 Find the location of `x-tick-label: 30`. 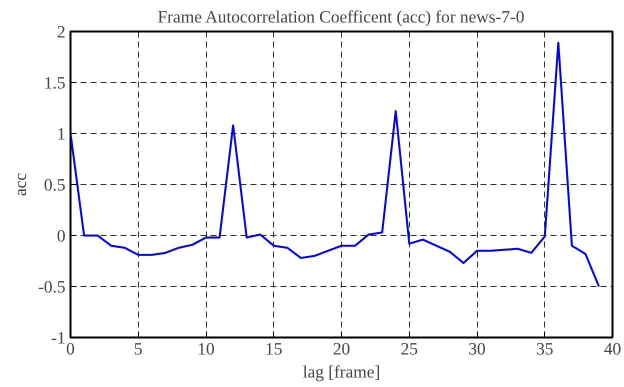

x-tick-label: 30 is located at coordinates (477, 349).